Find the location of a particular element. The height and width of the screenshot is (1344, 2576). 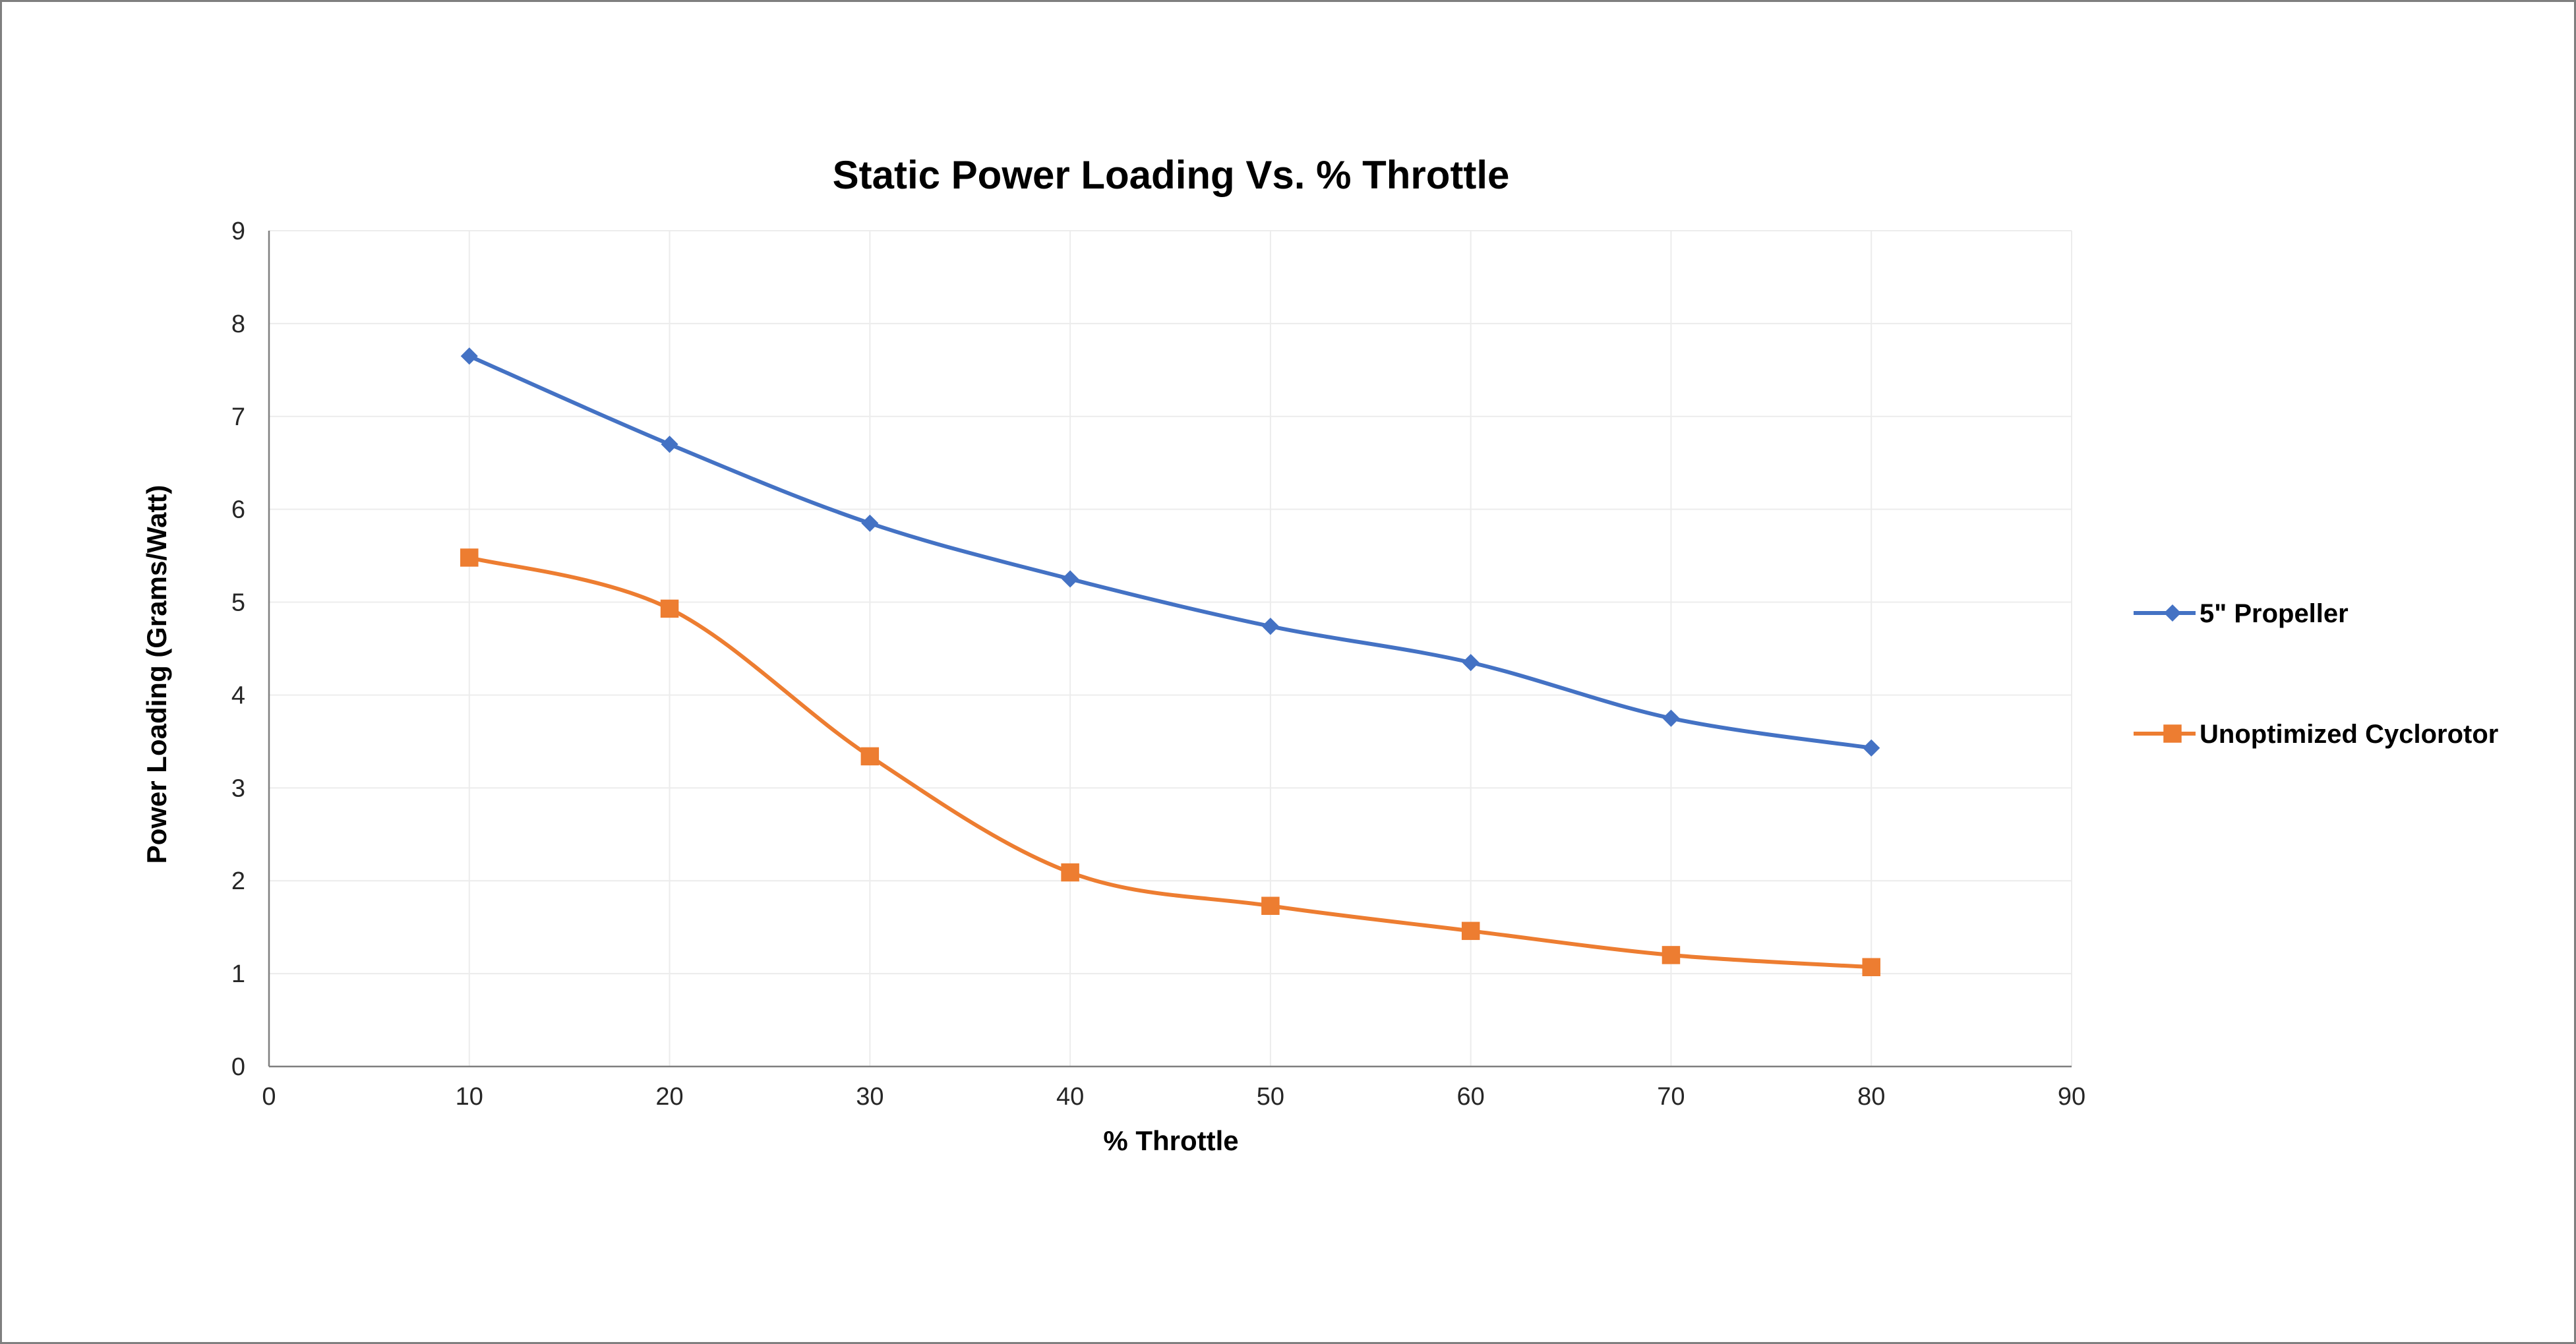

x-tick-label: 20 is located at coordinates (669, 1097).